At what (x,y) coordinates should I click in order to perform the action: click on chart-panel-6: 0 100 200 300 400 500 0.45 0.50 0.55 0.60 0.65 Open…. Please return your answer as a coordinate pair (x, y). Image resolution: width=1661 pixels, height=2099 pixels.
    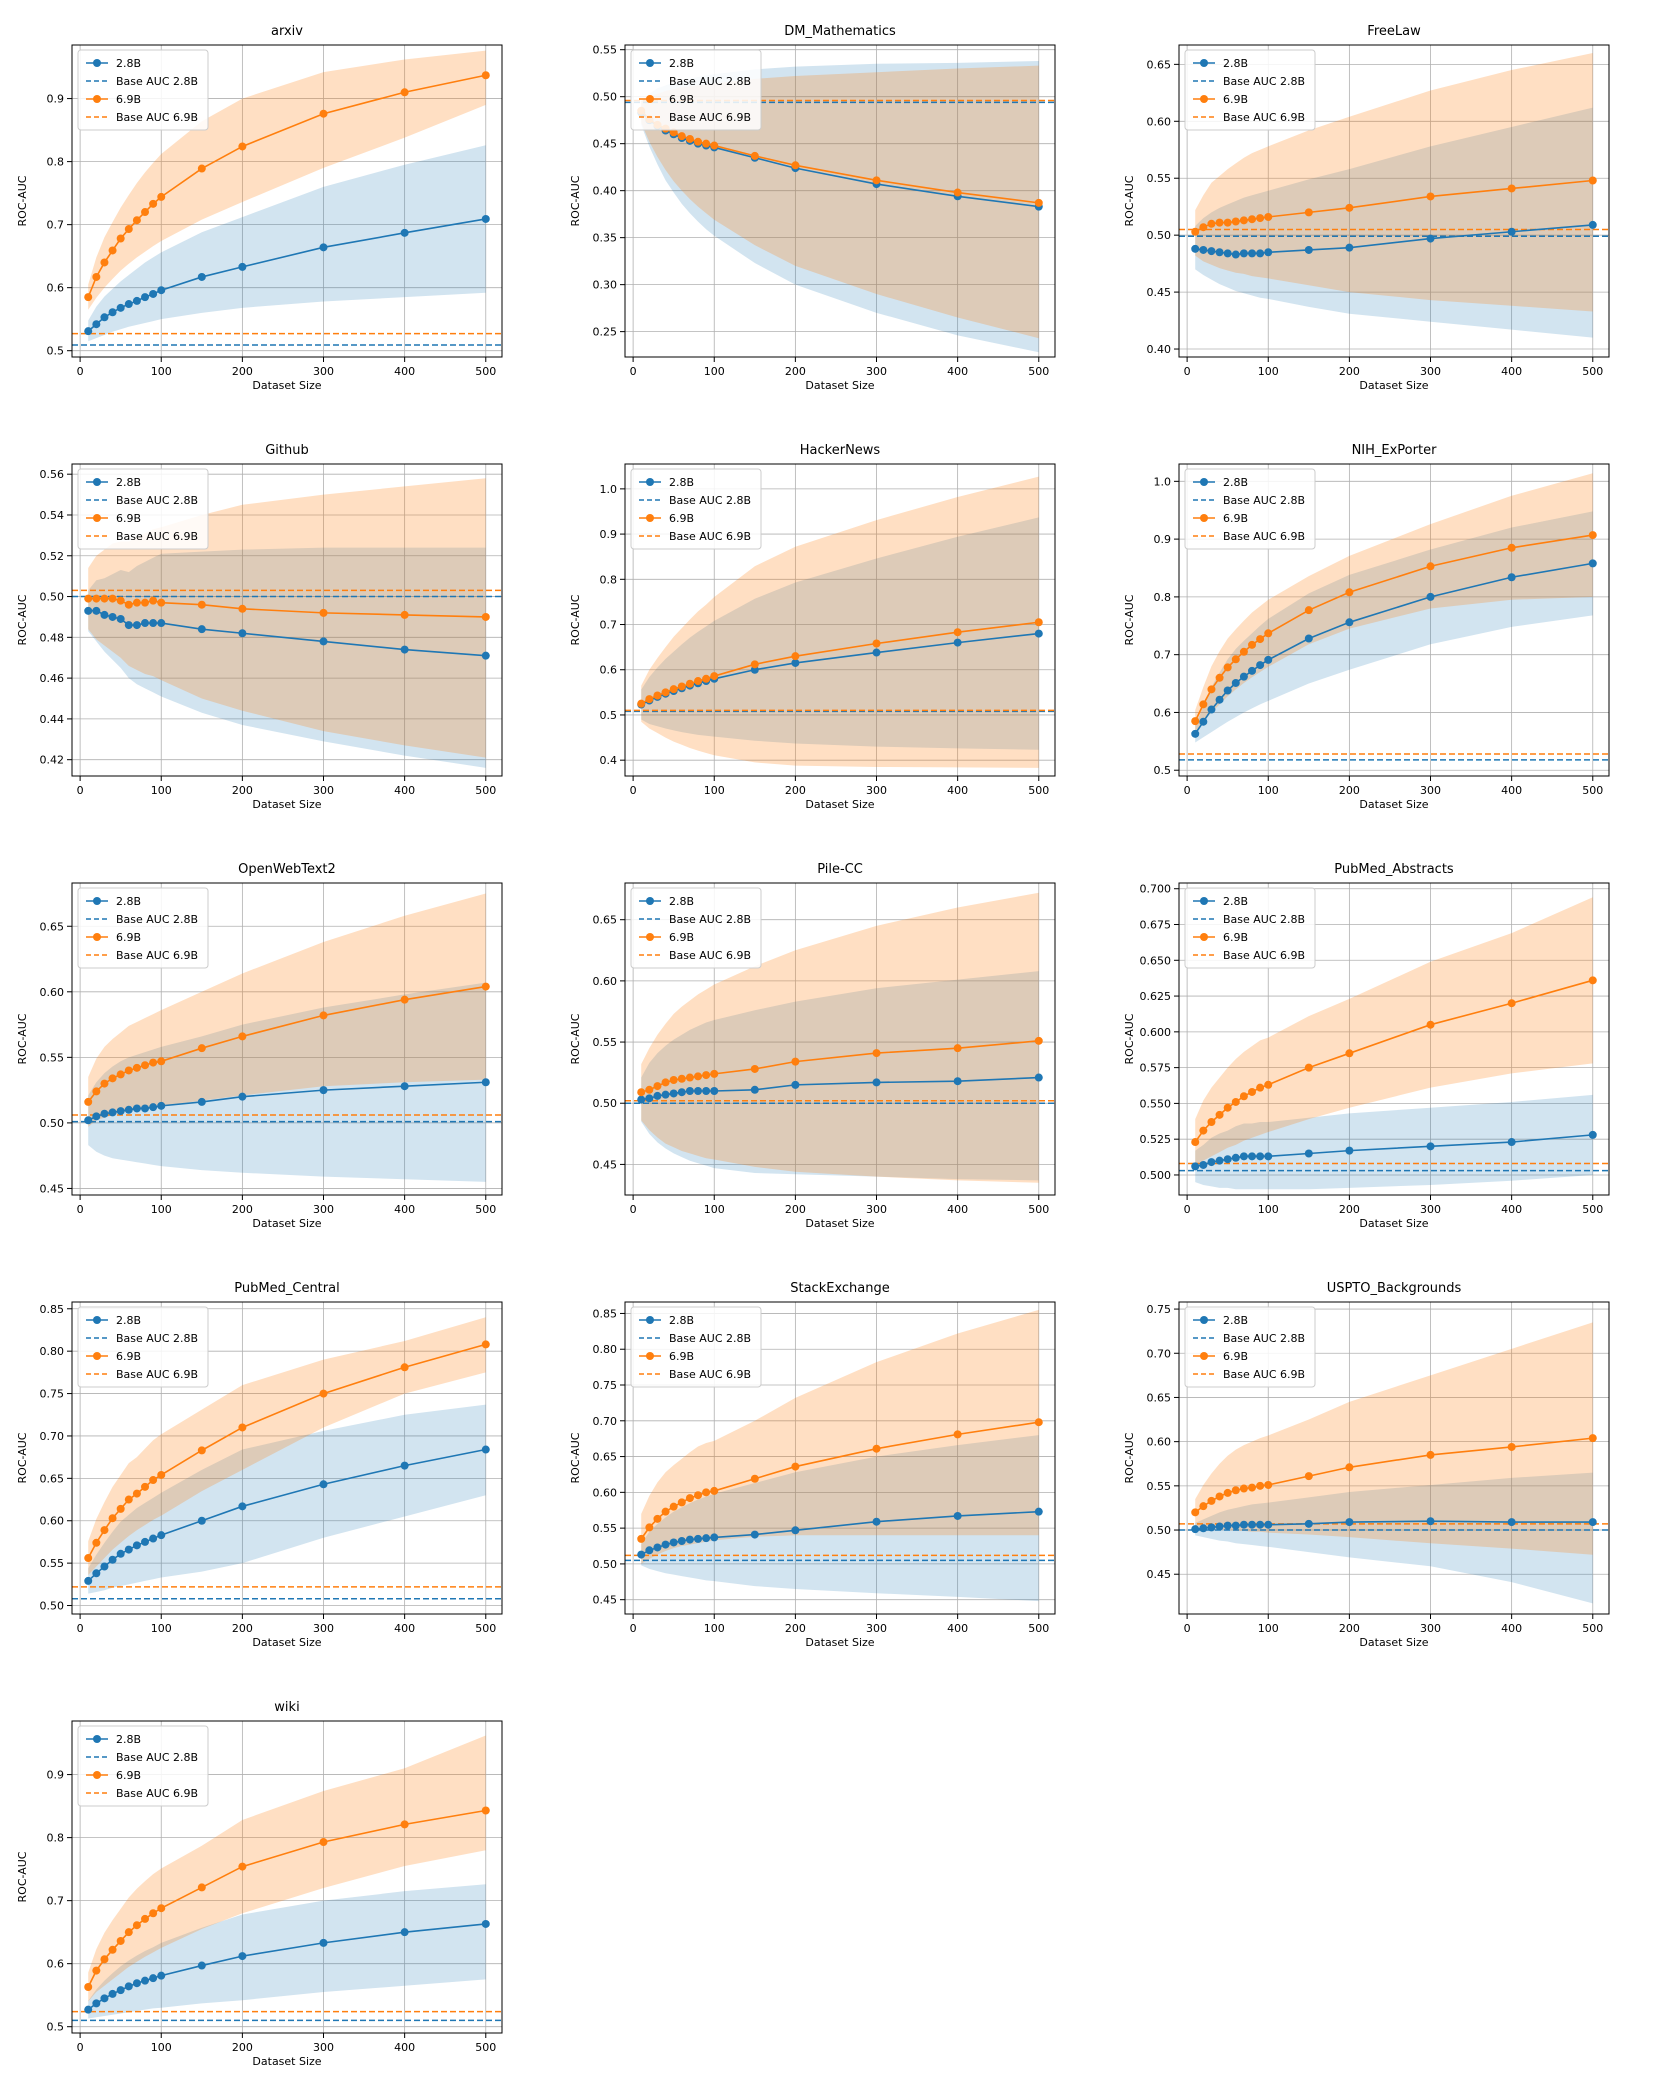
    Looking at the image, I should click on (276, 1047).